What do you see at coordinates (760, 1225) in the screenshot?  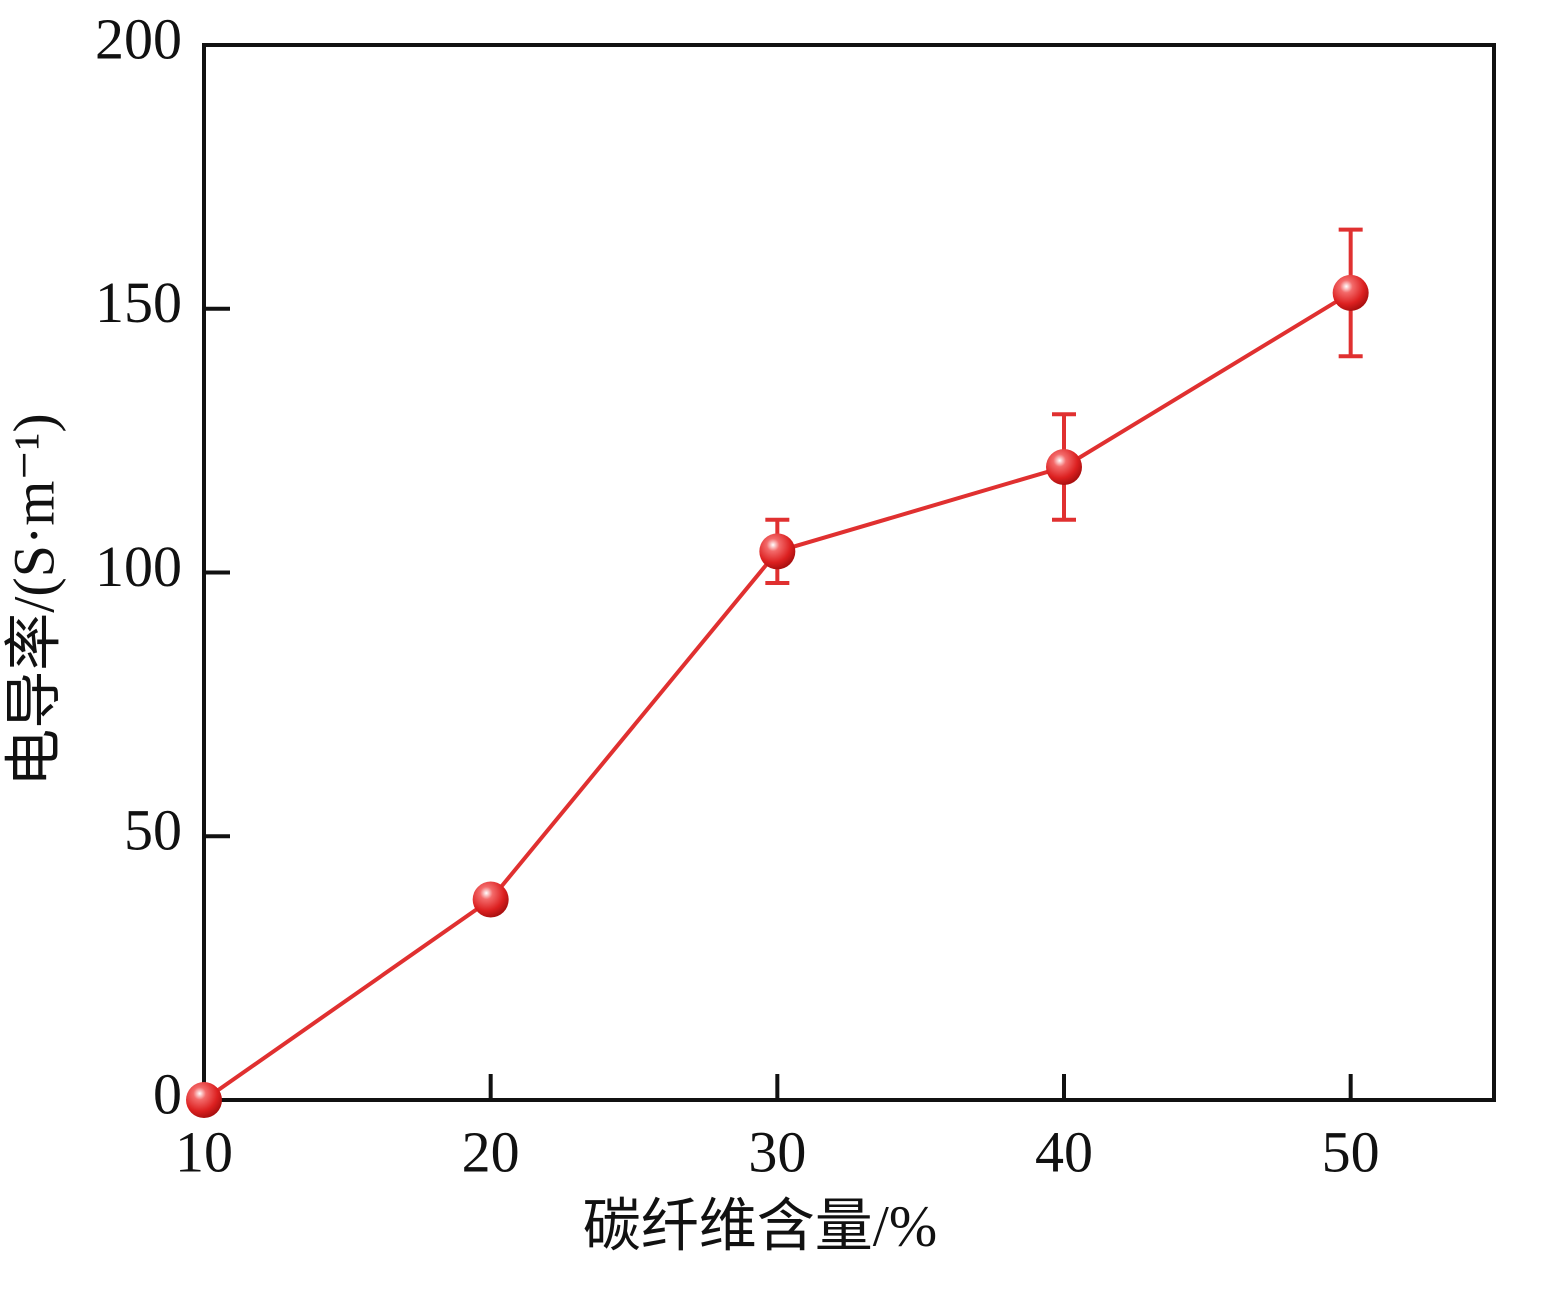 I see `x-axis-label: 碳纤维含量/%` at bounding box center [760, 1225].